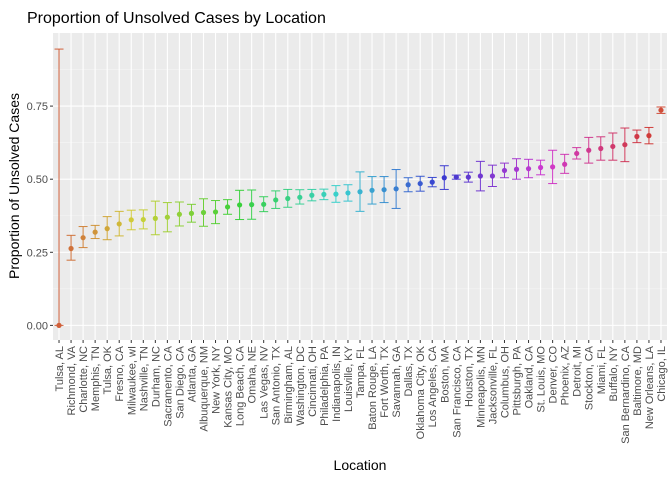 The height and width of the screenshot is (480, 672). What do you see at coordinates (265, 381) in the screenshot?
I see `x-tick-label: Las Vegas, NV` at bounding box center [265, 381].